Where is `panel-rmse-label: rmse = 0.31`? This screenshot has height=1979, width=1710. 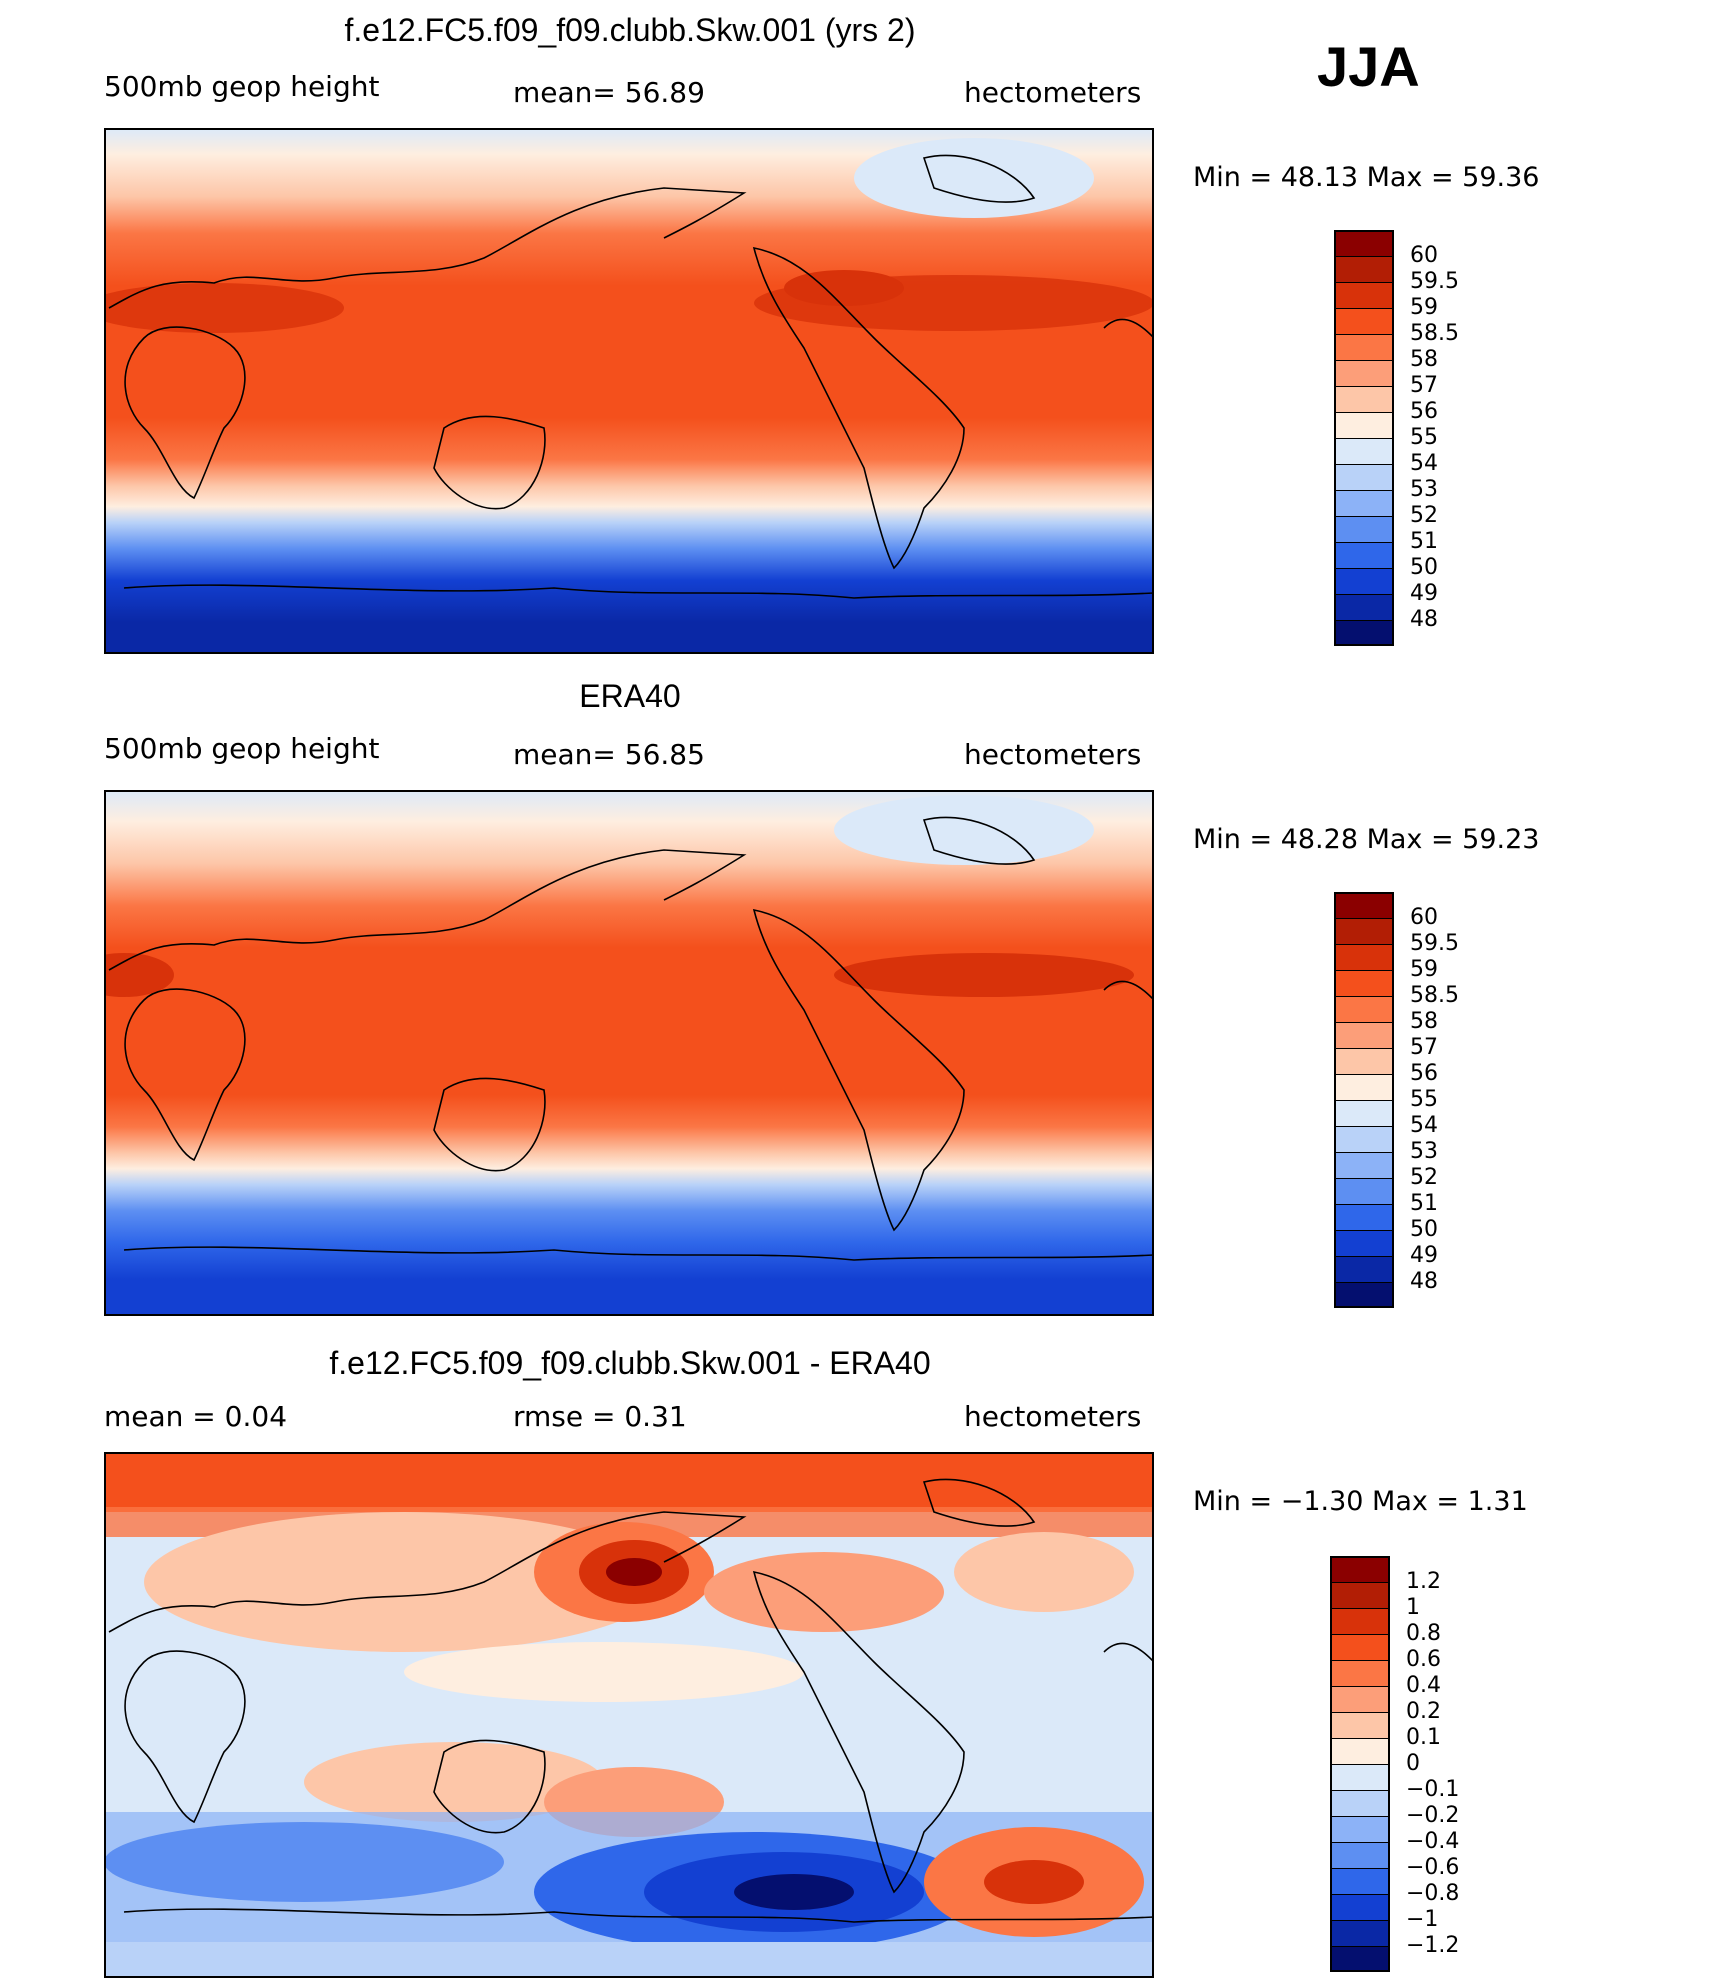
panel-rmse-label: rmse = 0.31 is located at coordinates (600, 1416).